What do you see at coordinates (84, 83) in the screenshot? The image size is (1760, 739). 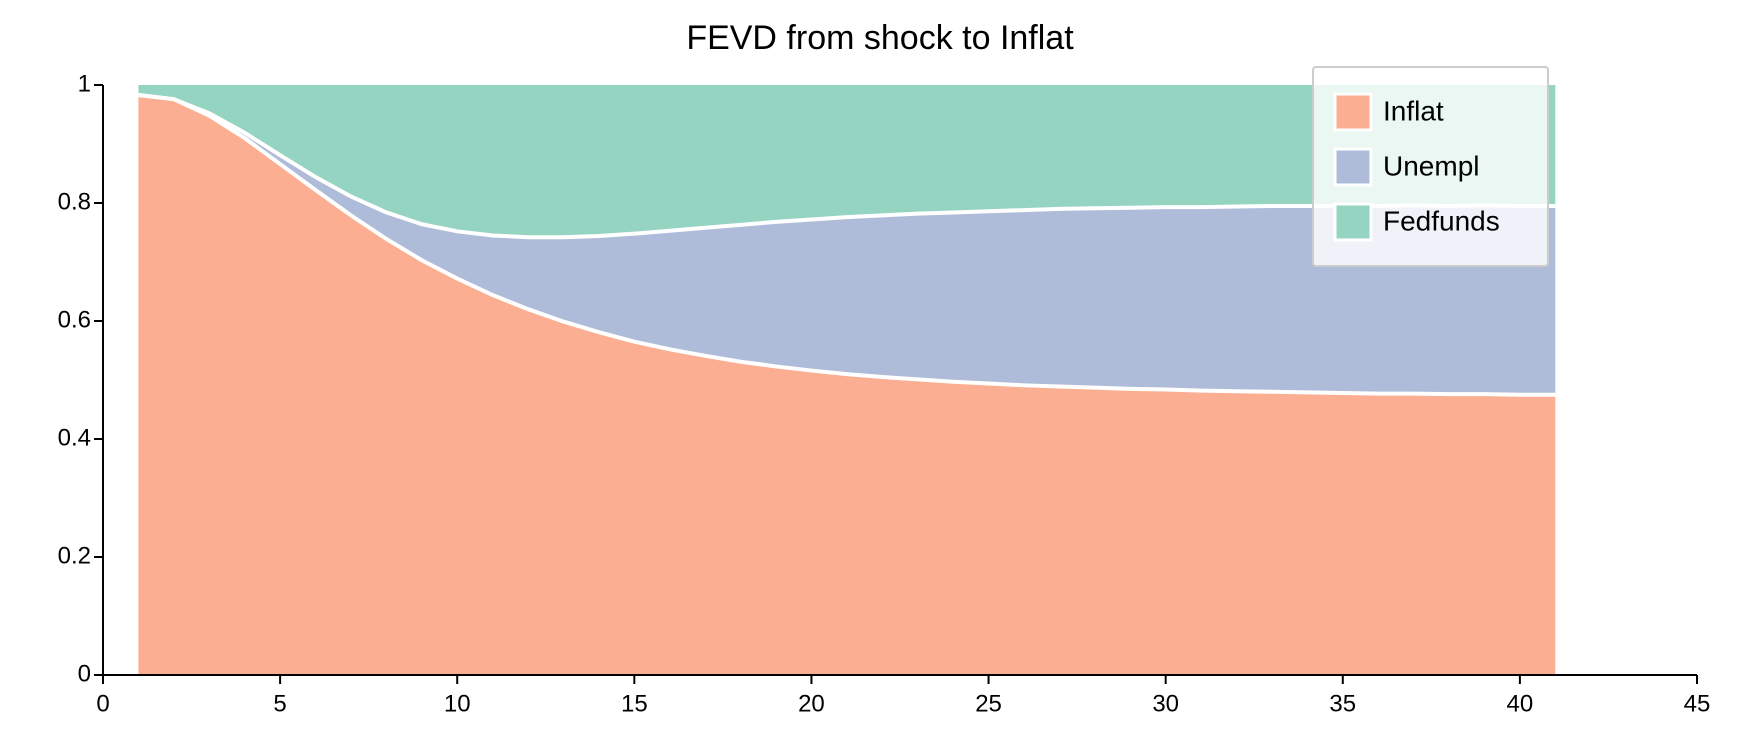 I see `y-tick-label: 1` at bounding box center [84, 83].